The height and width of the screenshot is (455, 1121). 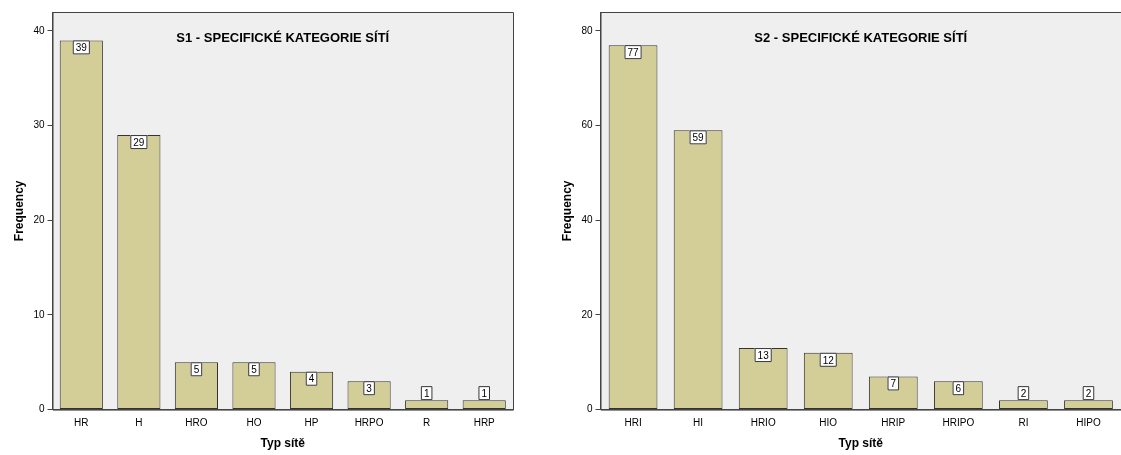 What do you see at coordinates (196, 423) in the screenshot?
I see `x-tick-label: HRO` at bounding box center [196, 423].